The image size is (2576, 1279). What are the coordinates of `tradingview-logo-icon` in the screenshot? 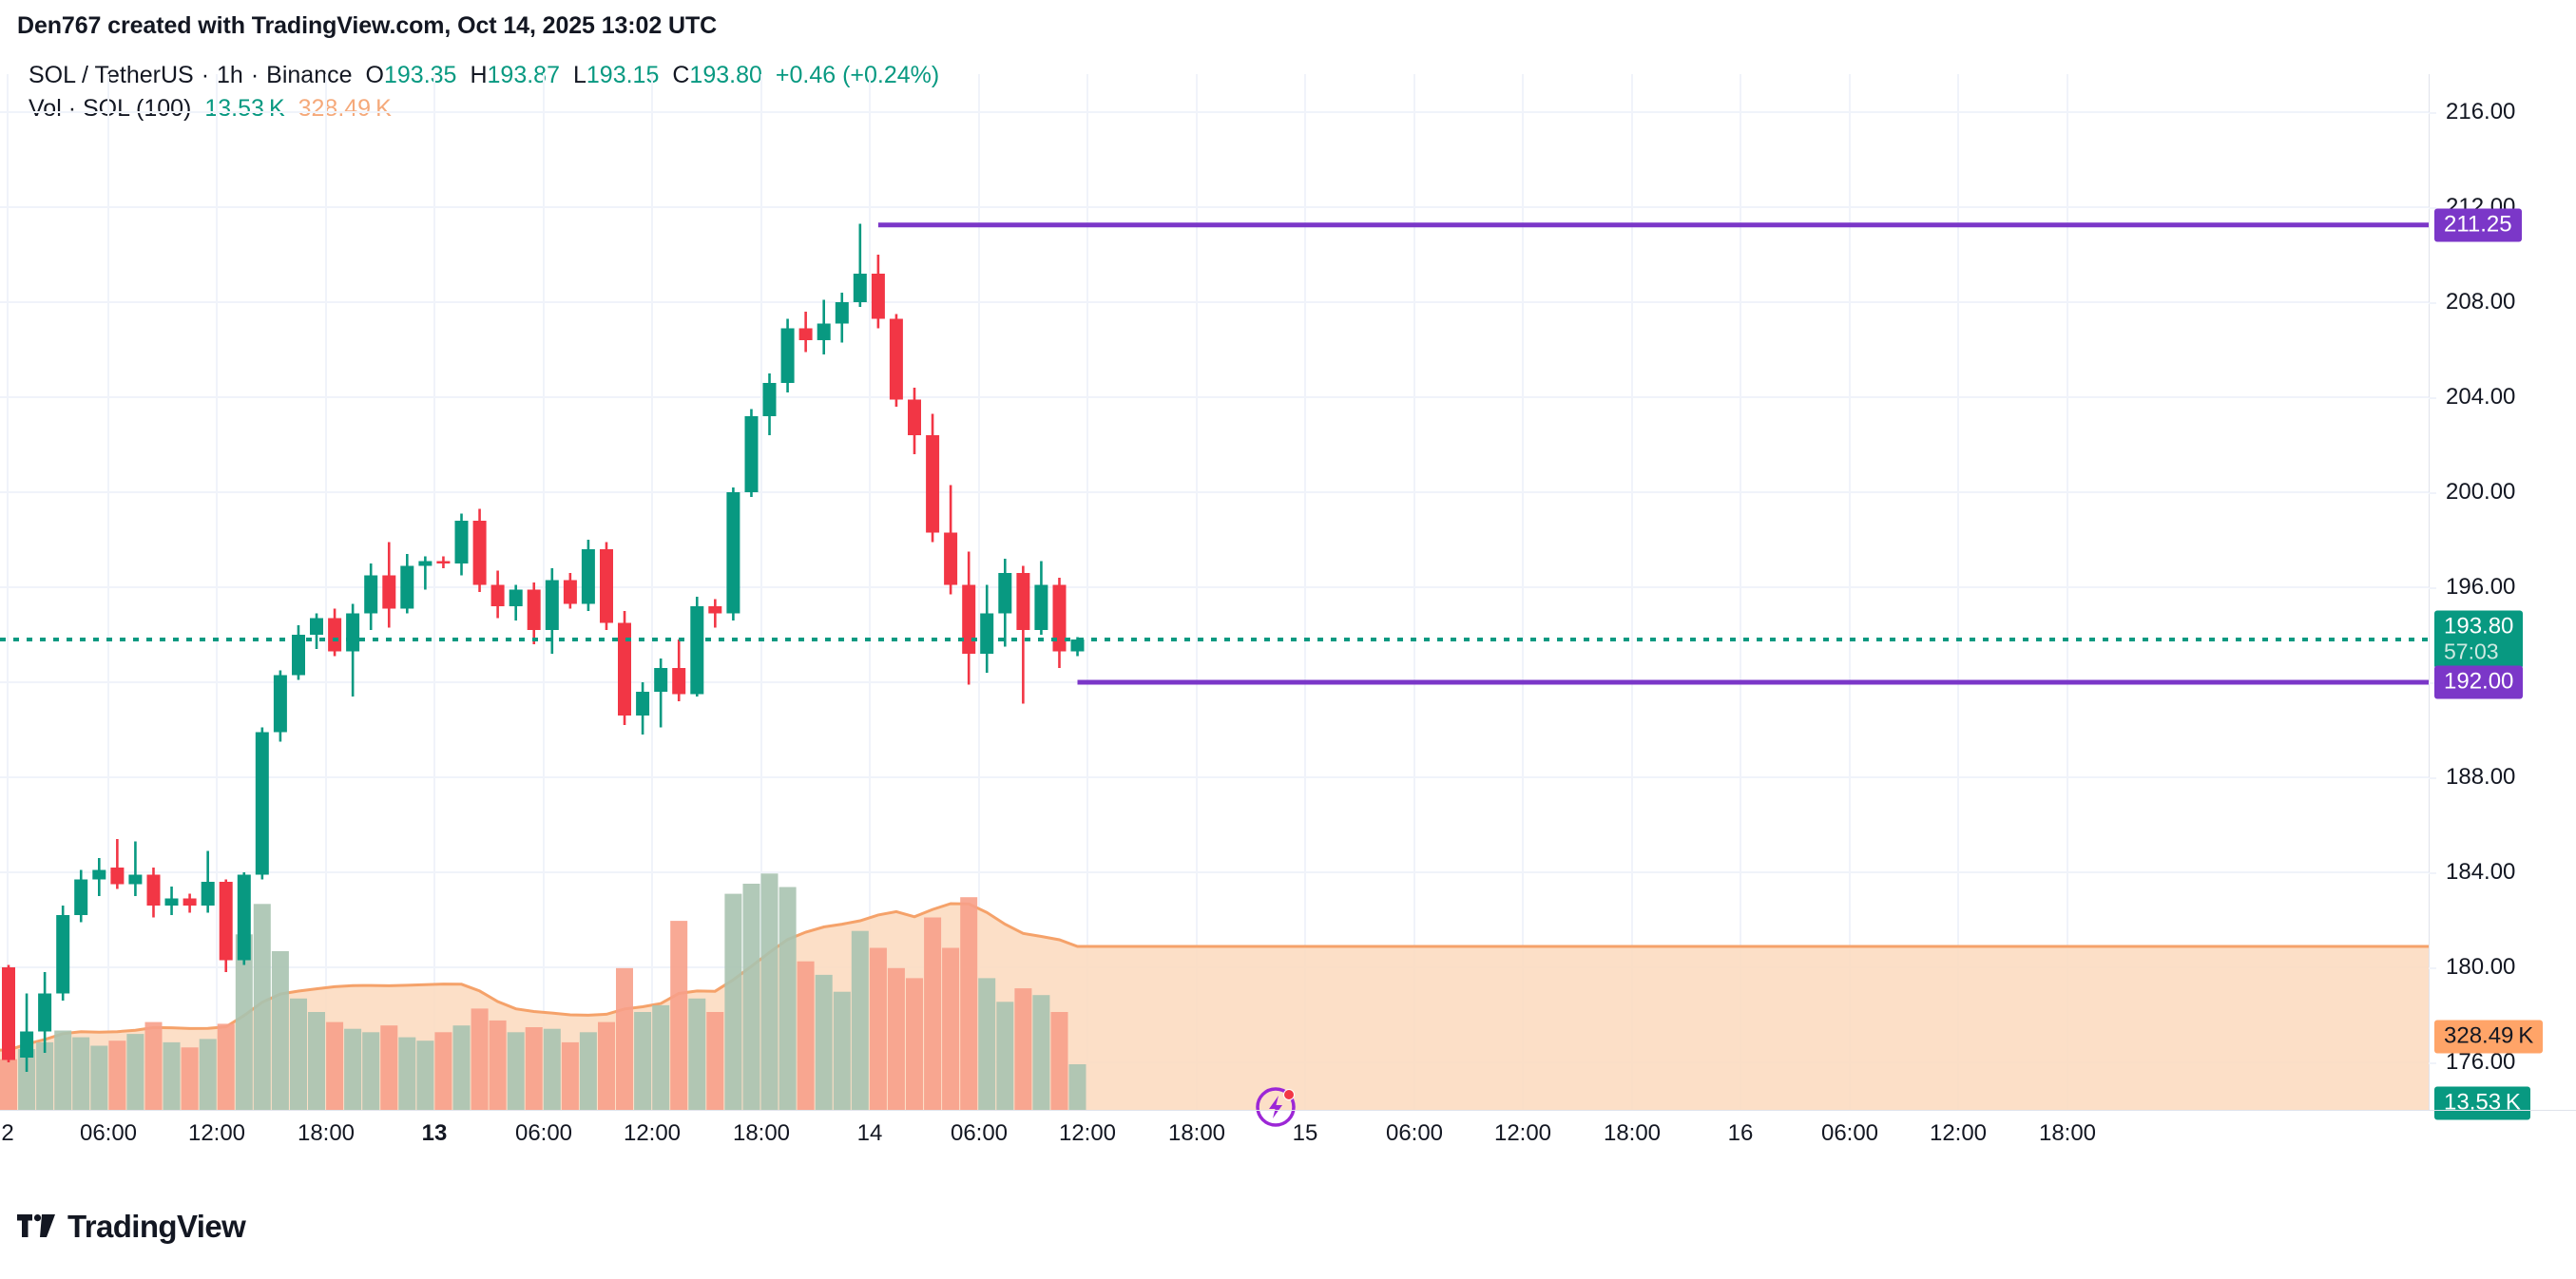 It's located at (36, 1225).